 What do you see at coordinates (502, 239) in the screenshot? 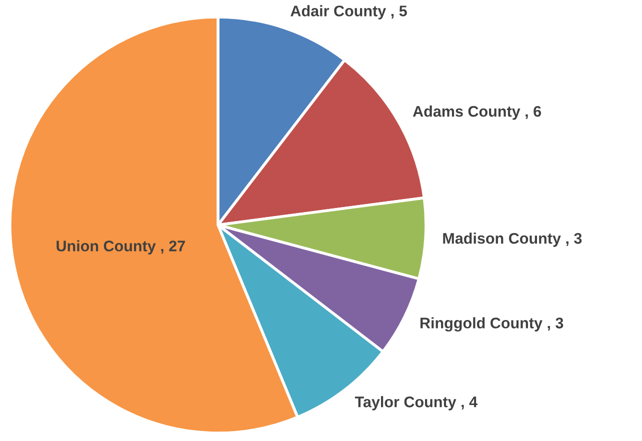
I see `slice-label: Madison County` at bounding box center [502, 239].